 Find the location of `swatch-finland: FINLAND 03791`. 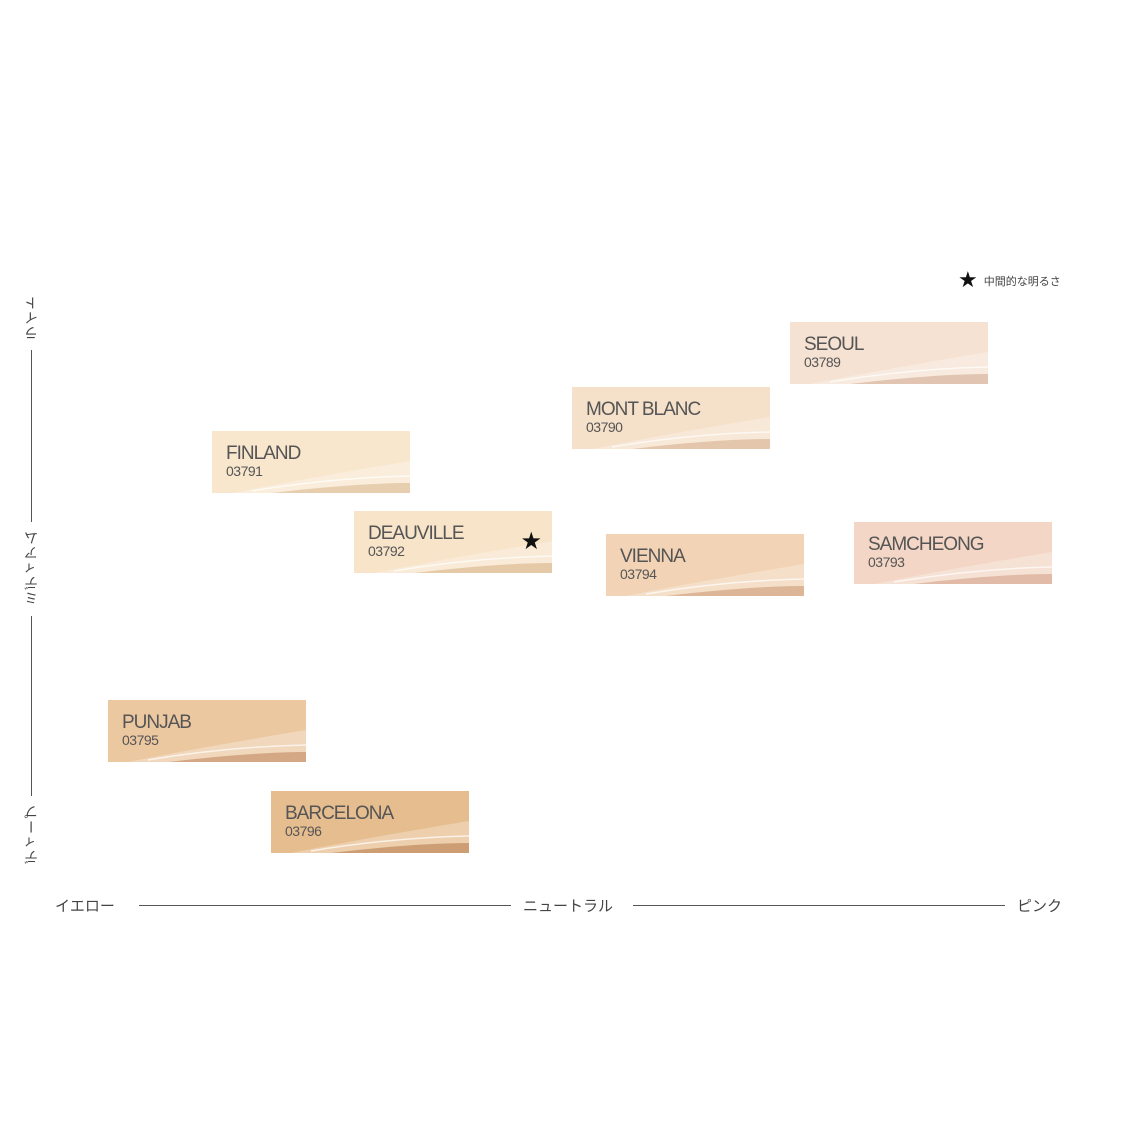

swatch-finland: FINLAND 03791 is located at coordinates (311, 462).